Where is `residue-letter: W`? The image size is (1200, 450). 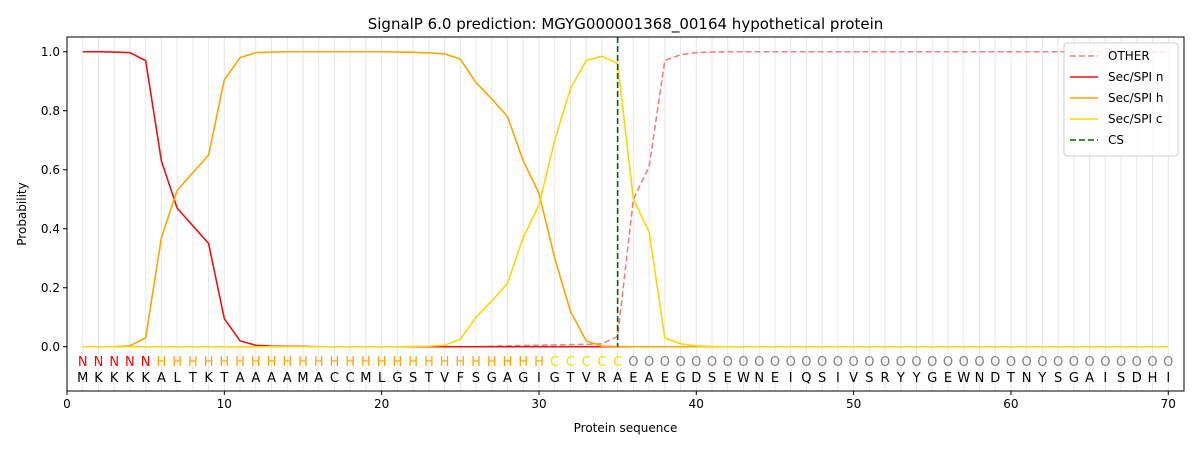 residue-letter: W is located at coordinates (963, 378).